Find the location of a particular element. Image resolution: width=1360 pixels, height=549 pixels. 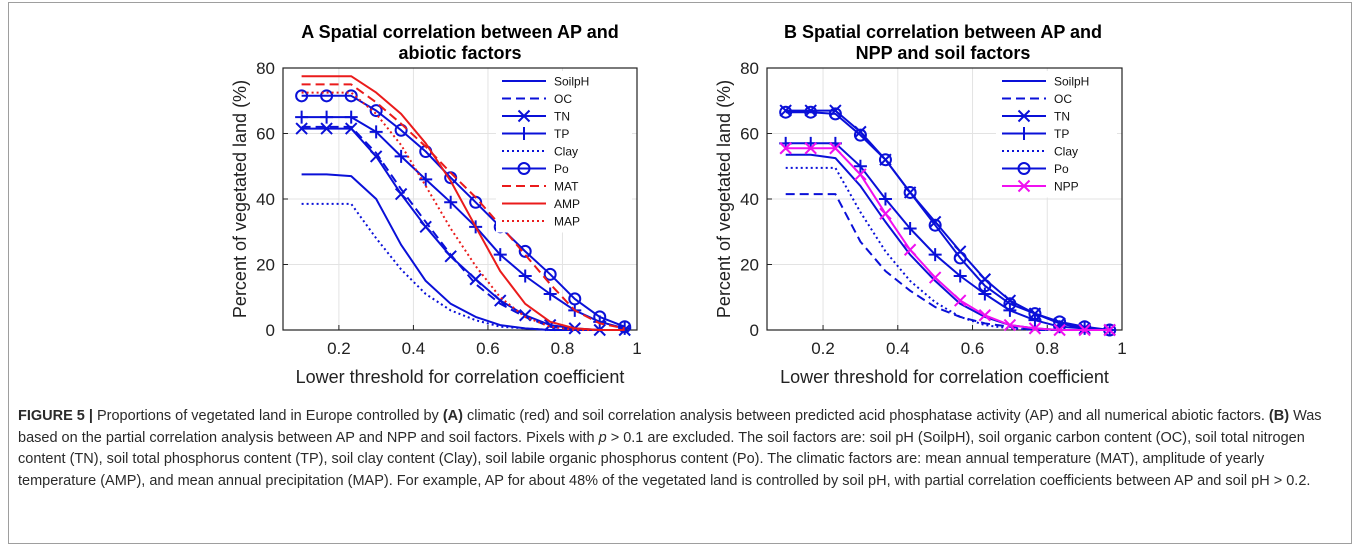

legend-label: MAP is located at coordinates (567, 222).